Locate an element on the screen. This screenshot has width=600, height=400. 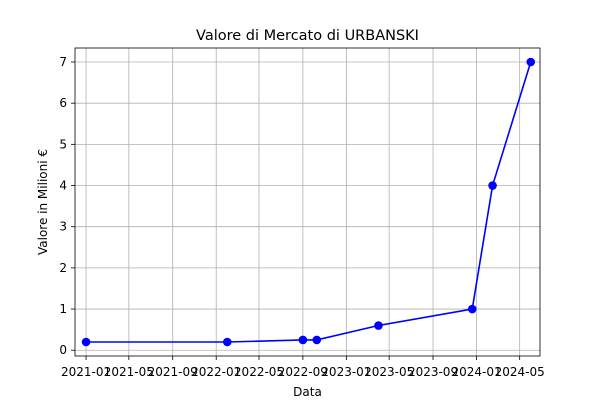
y-tick-label: 2 is located at coordinates (63, 268).